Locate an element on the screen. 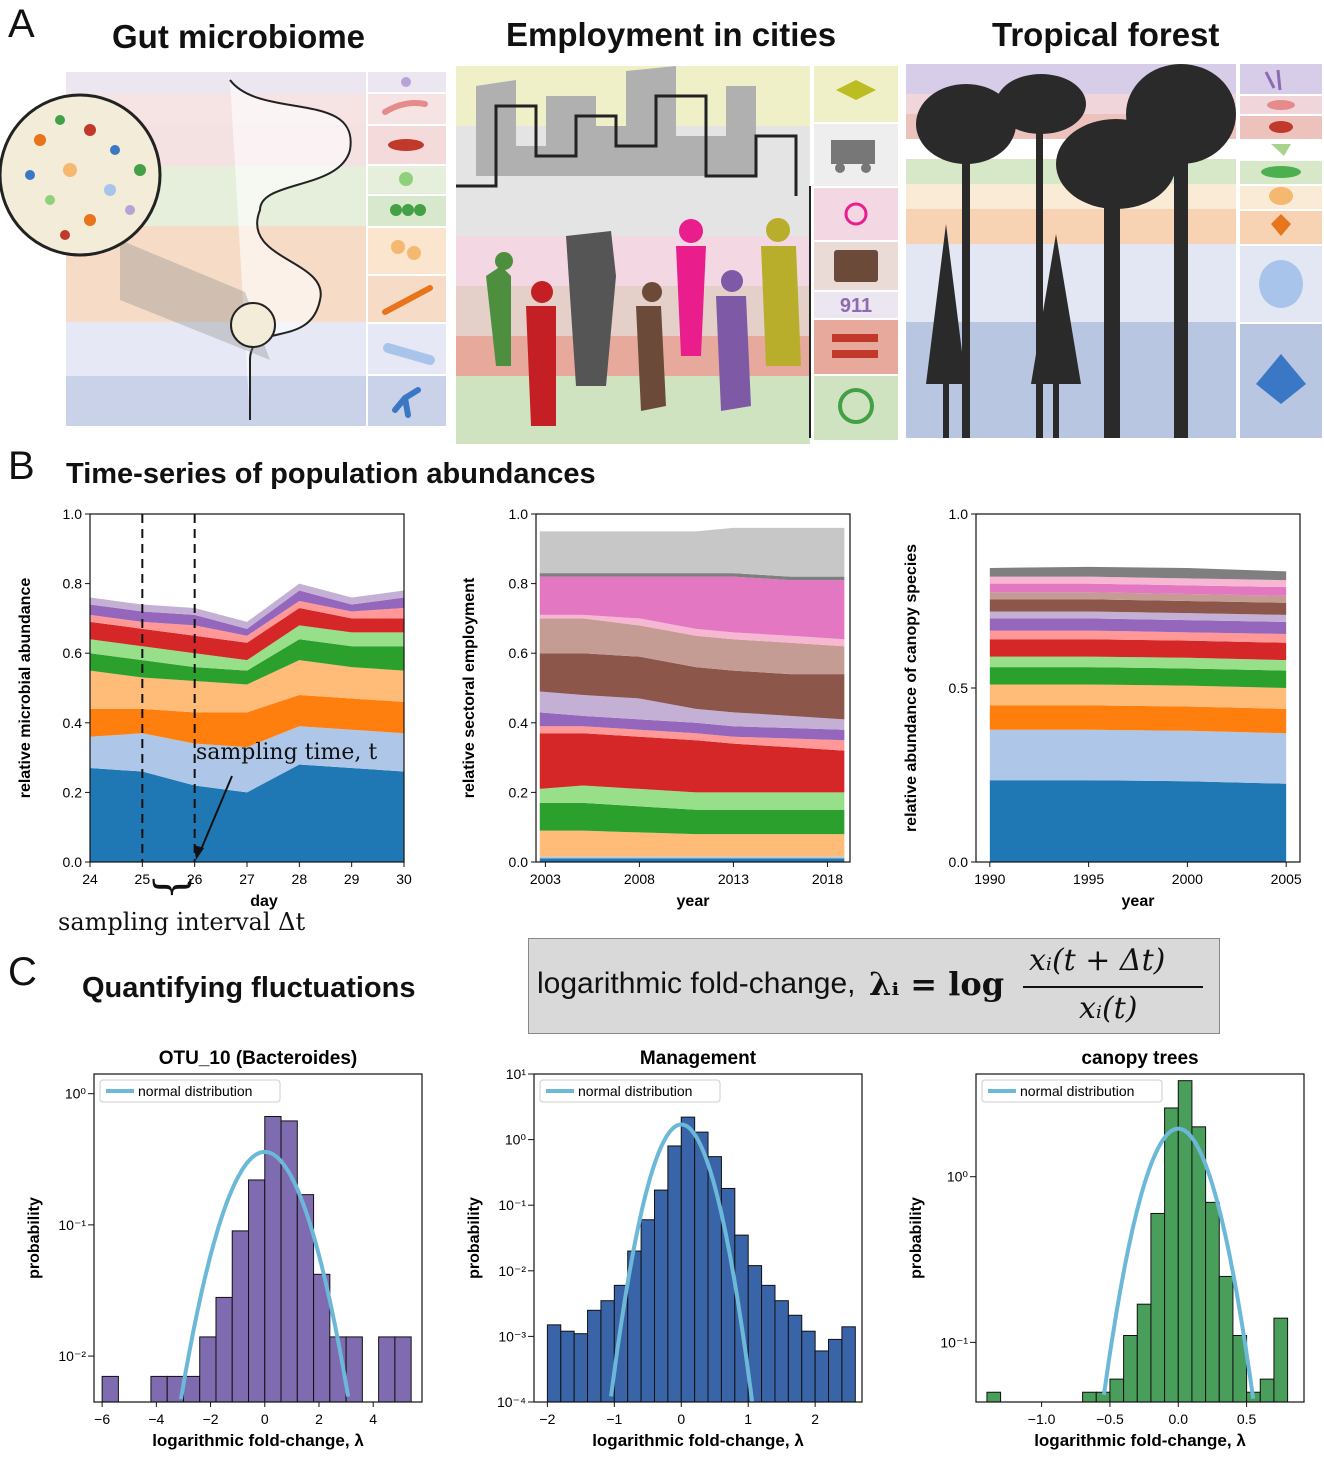  y-tick-label: 10⁻¹ is located at coordinates (954, 1342).